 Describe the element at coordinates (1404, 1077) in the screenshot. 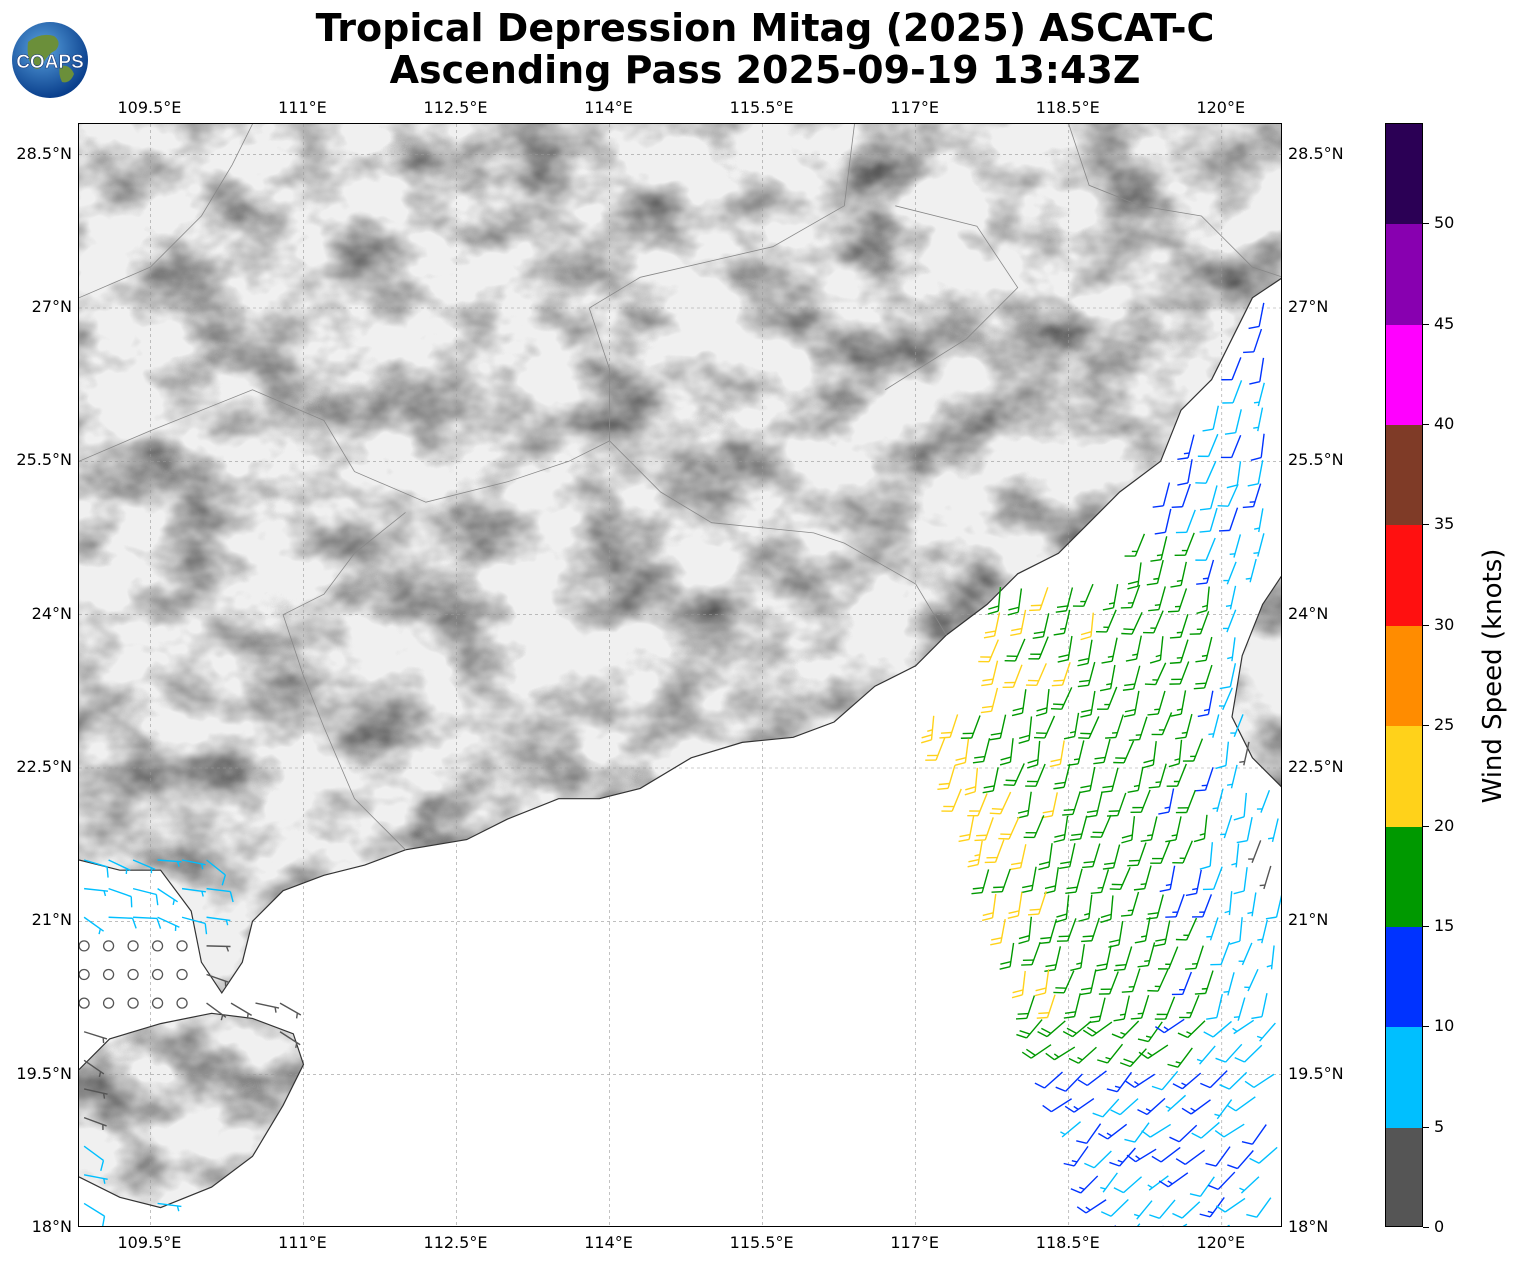

I see `colorbar-segment` at that location.